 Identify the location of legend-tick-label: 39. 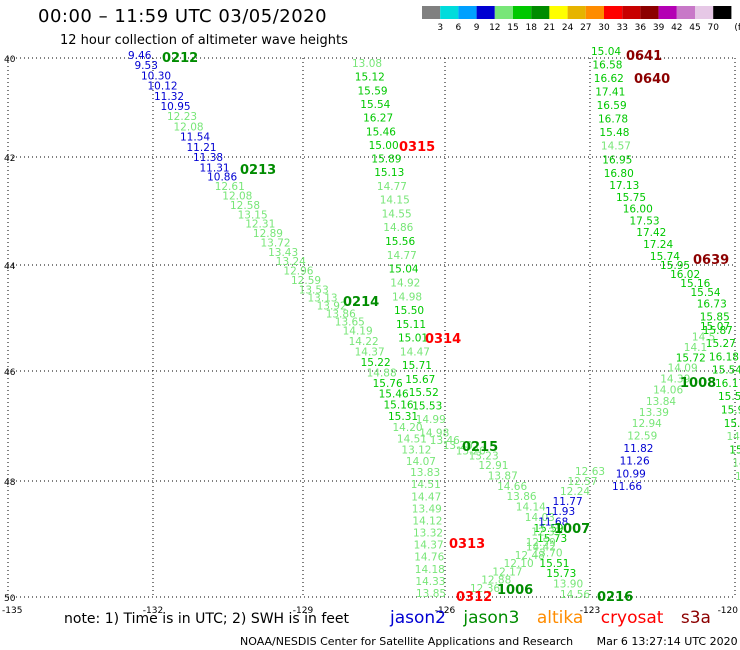
(659, 28).